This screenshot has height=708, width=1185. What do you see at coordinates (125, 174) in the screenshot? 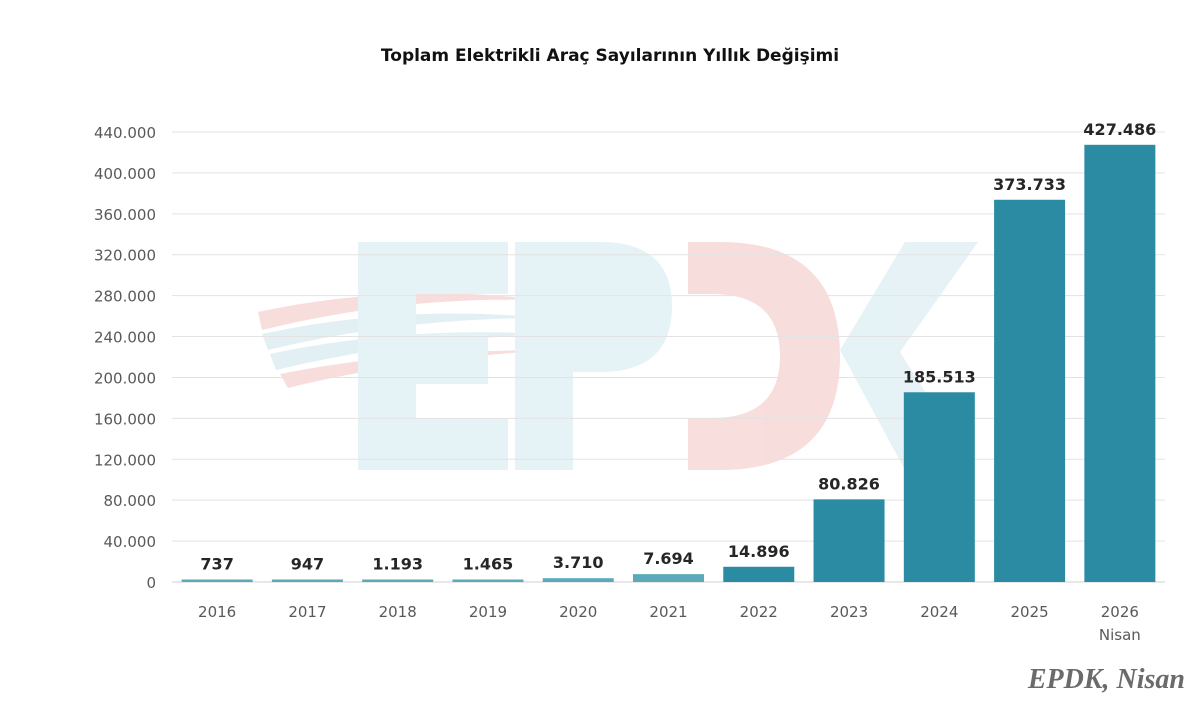
I see `y-tick-label: 400.000` at bounding box center [125, 174].